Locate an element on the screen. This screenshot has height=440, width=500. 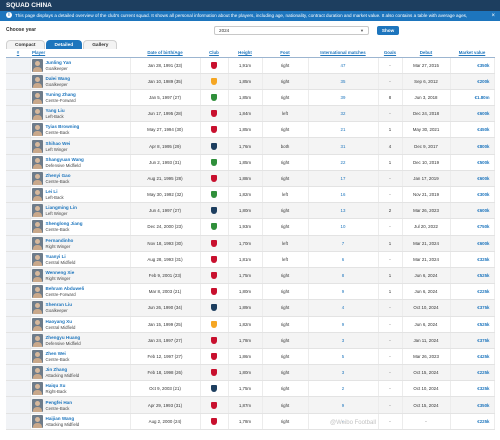
market-value-link: €200k is located at coordinates (472, 81).